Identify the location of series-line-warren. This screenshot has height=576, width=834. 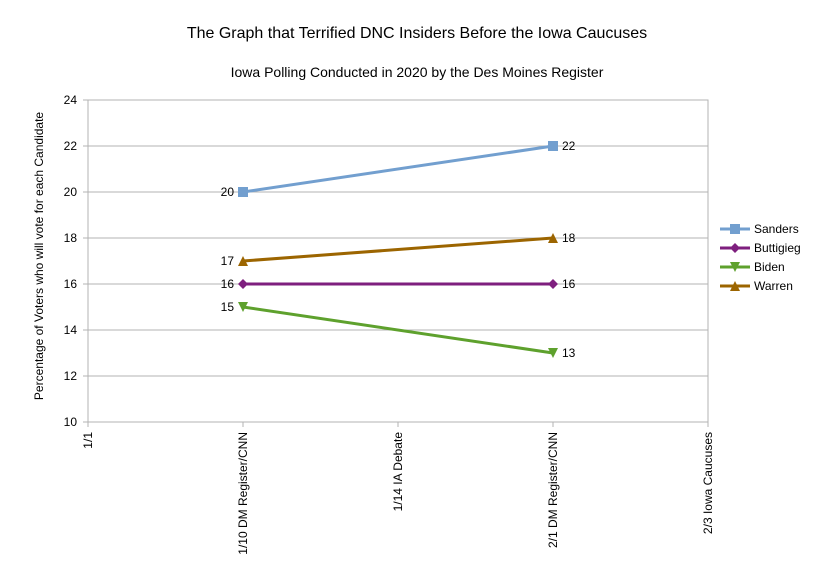
(398, 249).